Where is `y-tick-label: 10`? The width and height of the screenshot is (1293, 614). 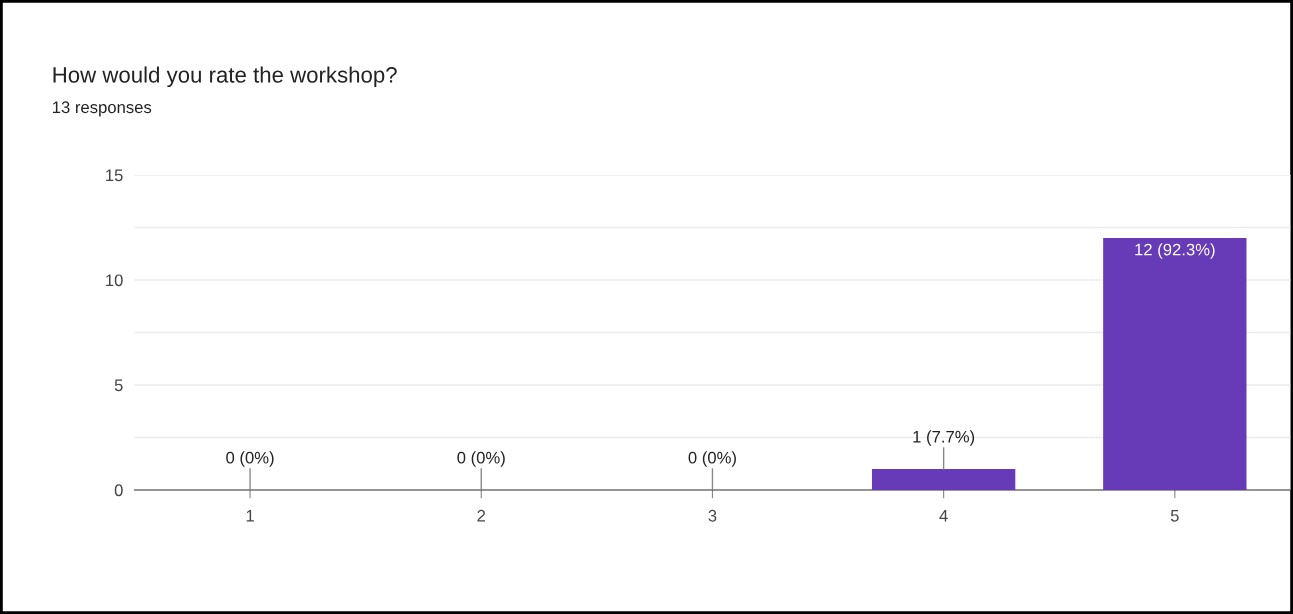
y-tick-label: 10 is located at coordinates (114, 280).